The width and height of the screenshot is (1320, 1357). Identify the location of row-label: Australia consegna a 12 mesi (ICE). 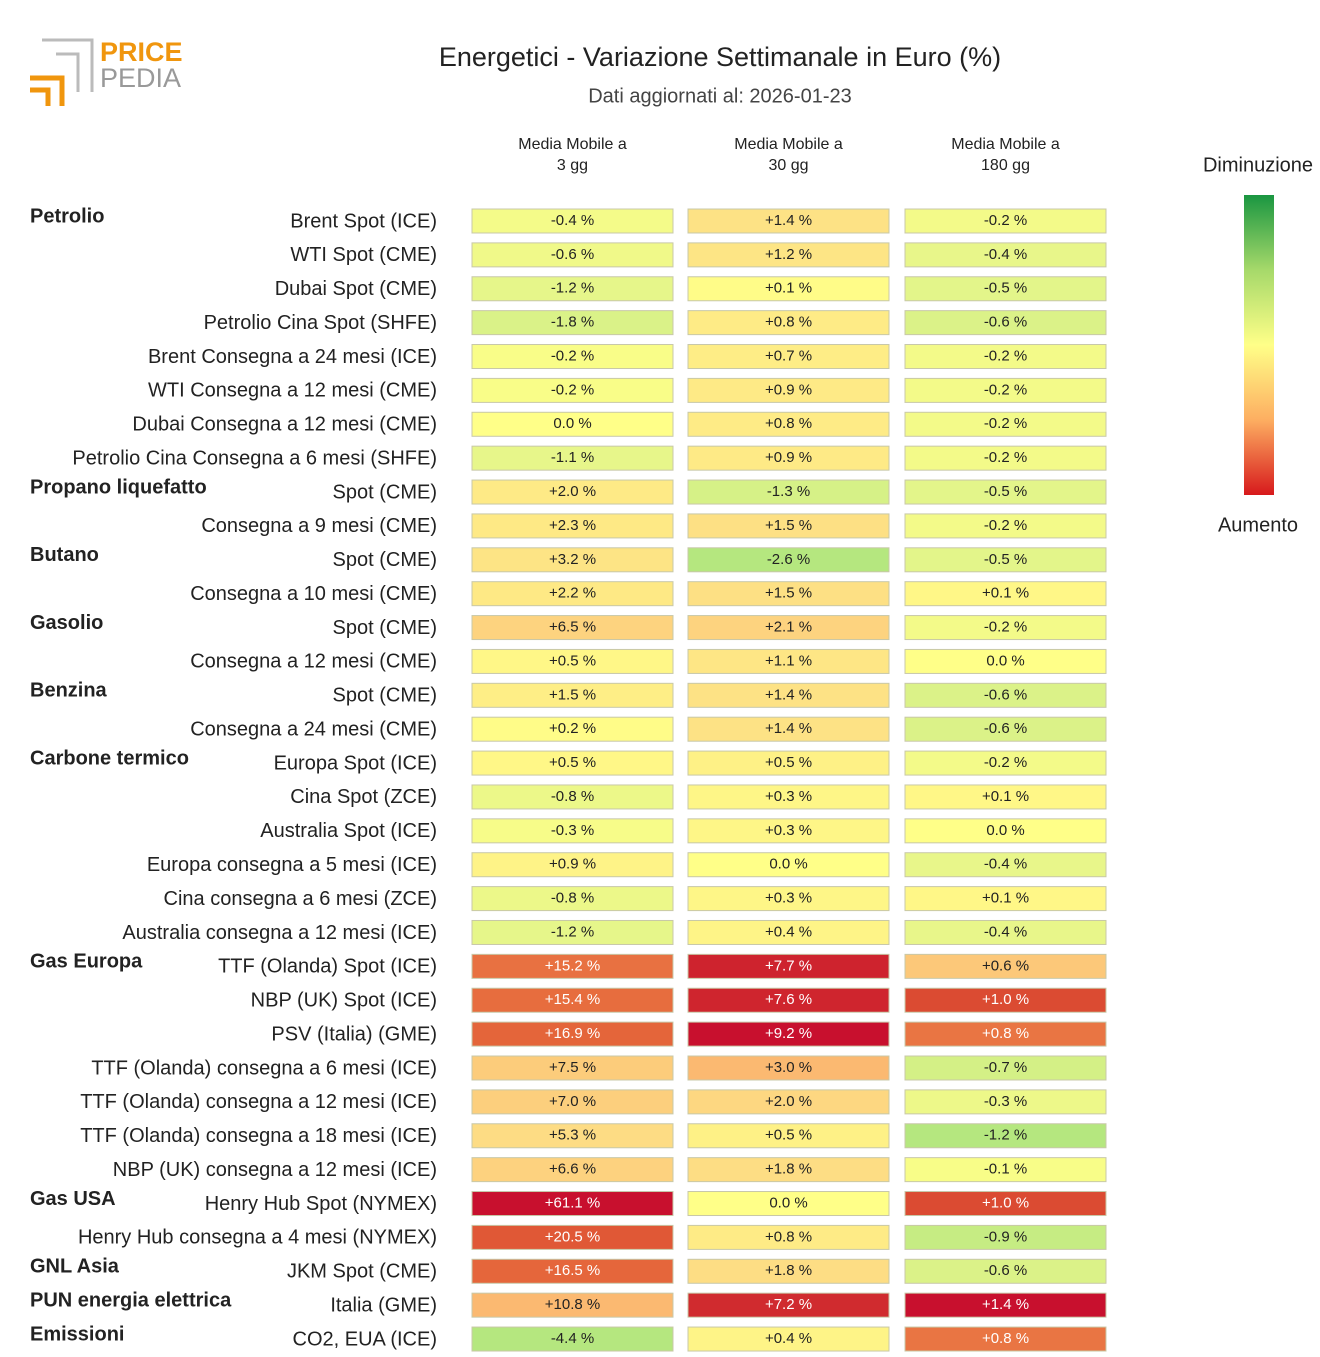
(279, 933).